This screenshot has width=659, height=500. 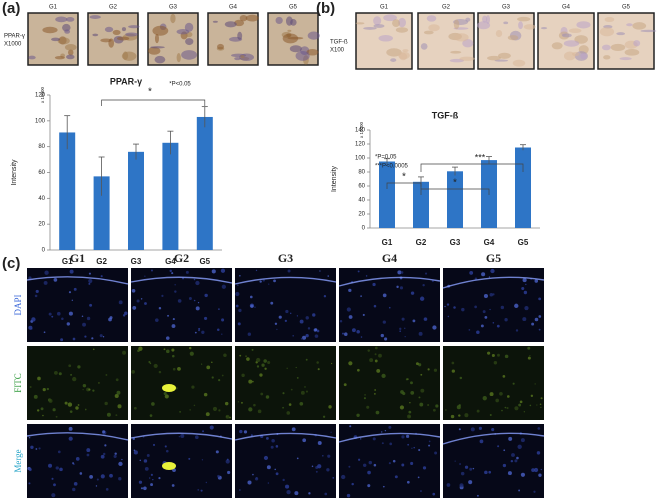 What do you see at coordinates (334, 178) in the screenshot?
I see `y-axis-label: Intensity` at bounding box center [334, 178].